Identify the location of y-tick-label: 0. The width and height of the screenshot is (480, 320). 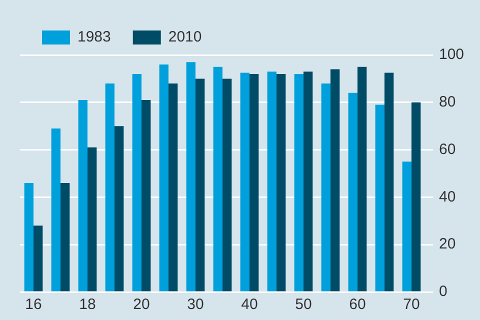
(443, 291).